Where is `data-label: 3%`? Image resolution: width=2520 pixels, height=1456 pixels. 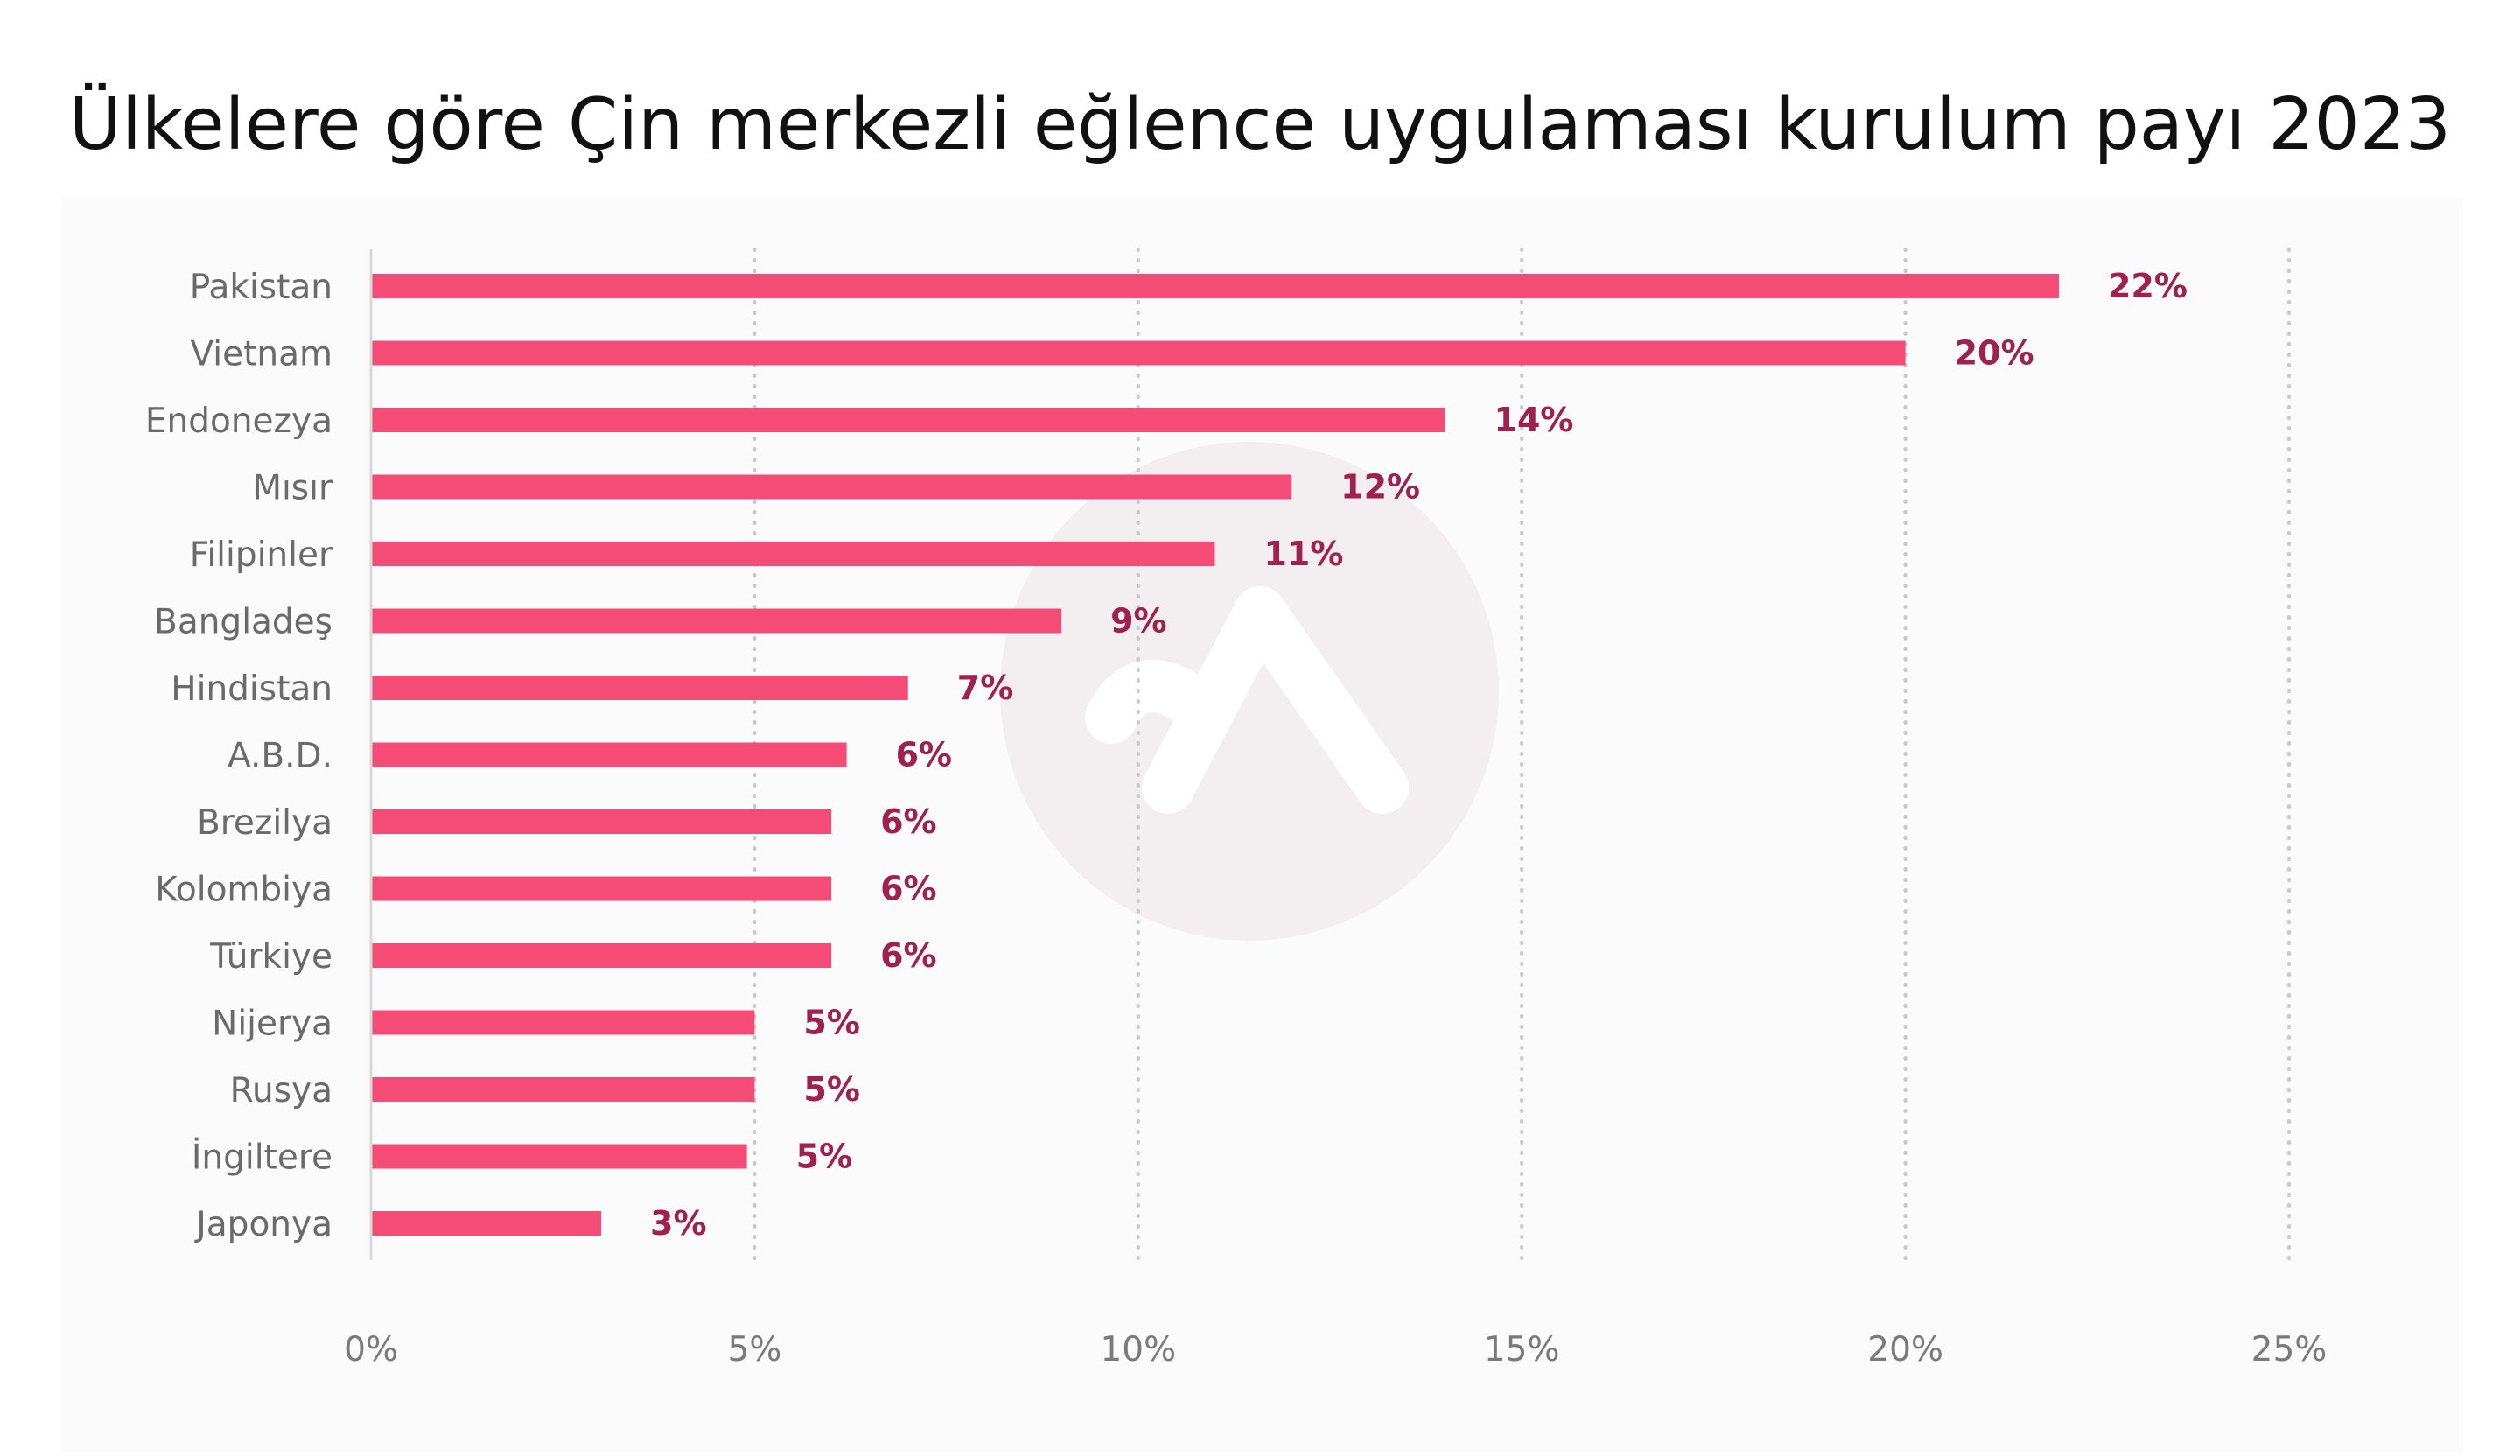
data-label: 3% is located at coordinates (678, 1223).